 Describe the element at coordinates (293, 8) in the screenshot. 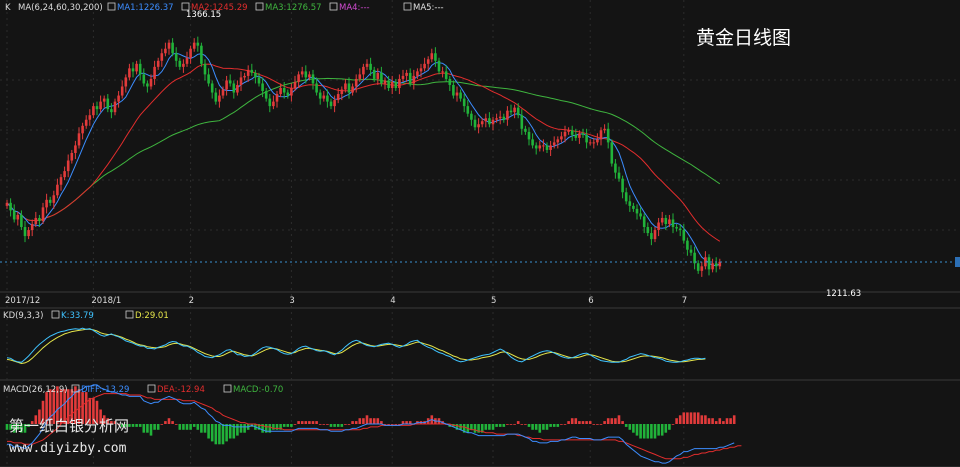

I see `legend-ma3: MA3:1276.57` at that location.